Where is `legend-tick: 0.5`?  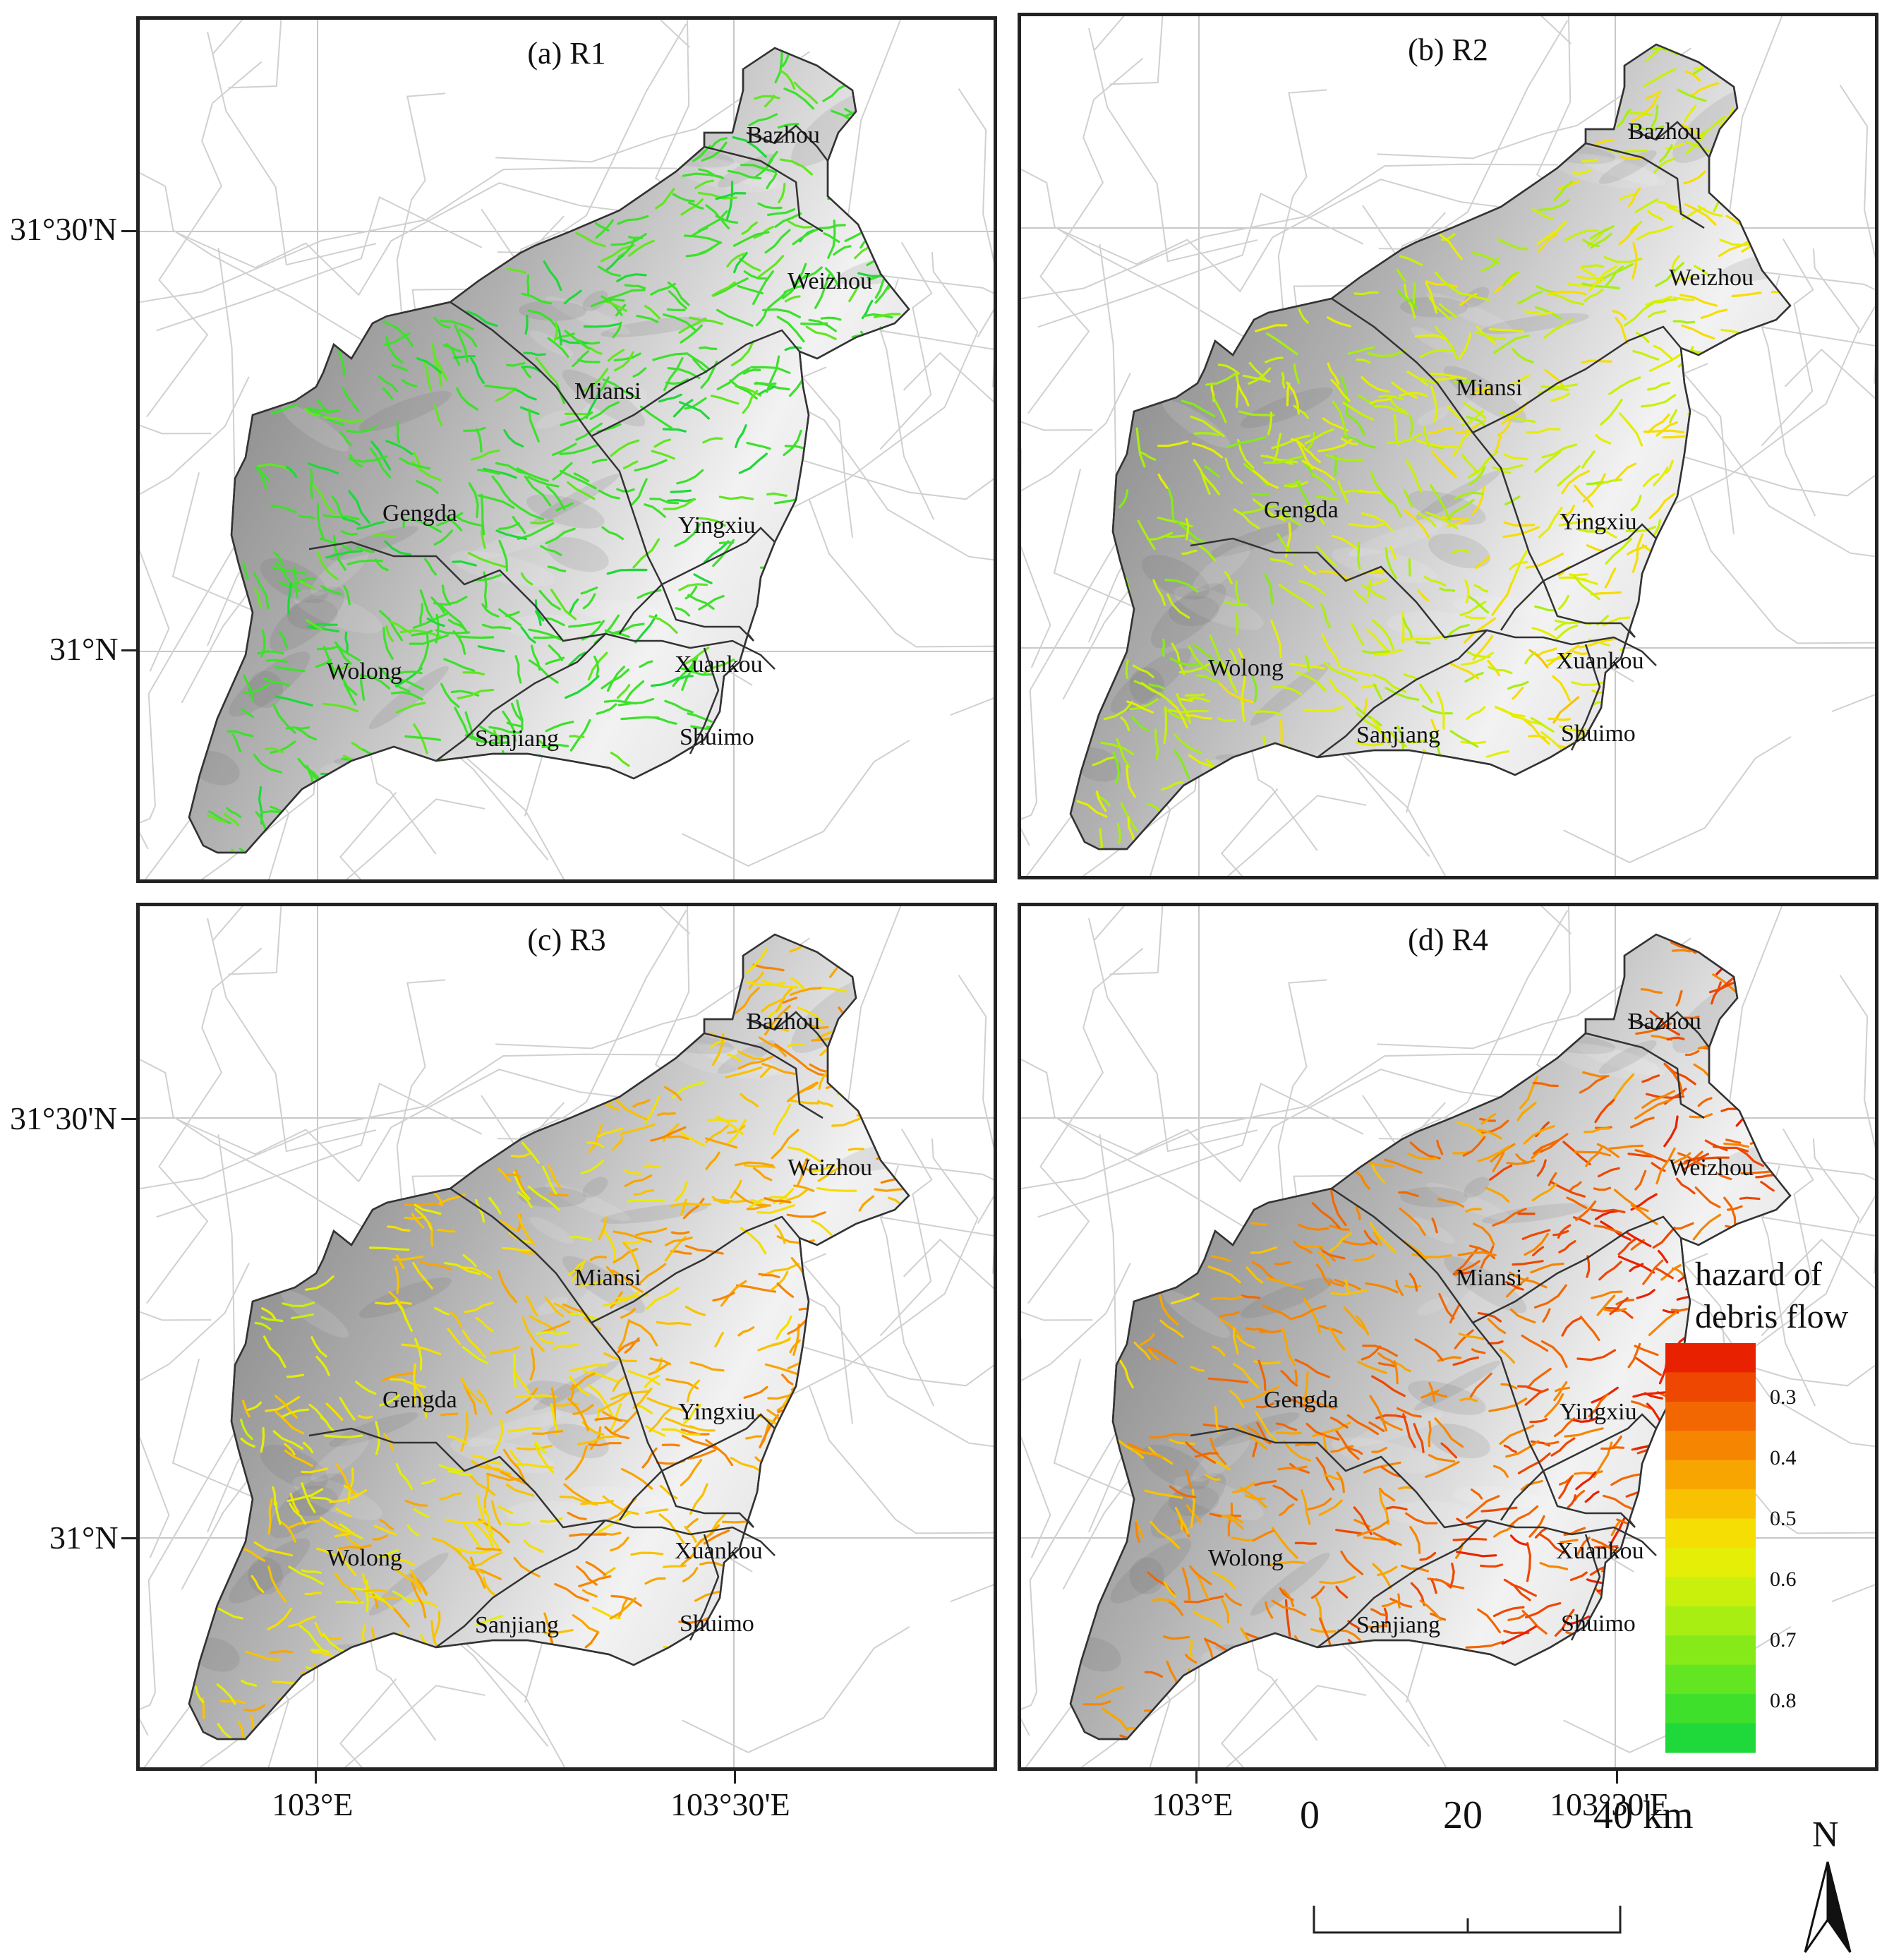 legend-tick: 0.5 is located at coordinates (1784, 1518).